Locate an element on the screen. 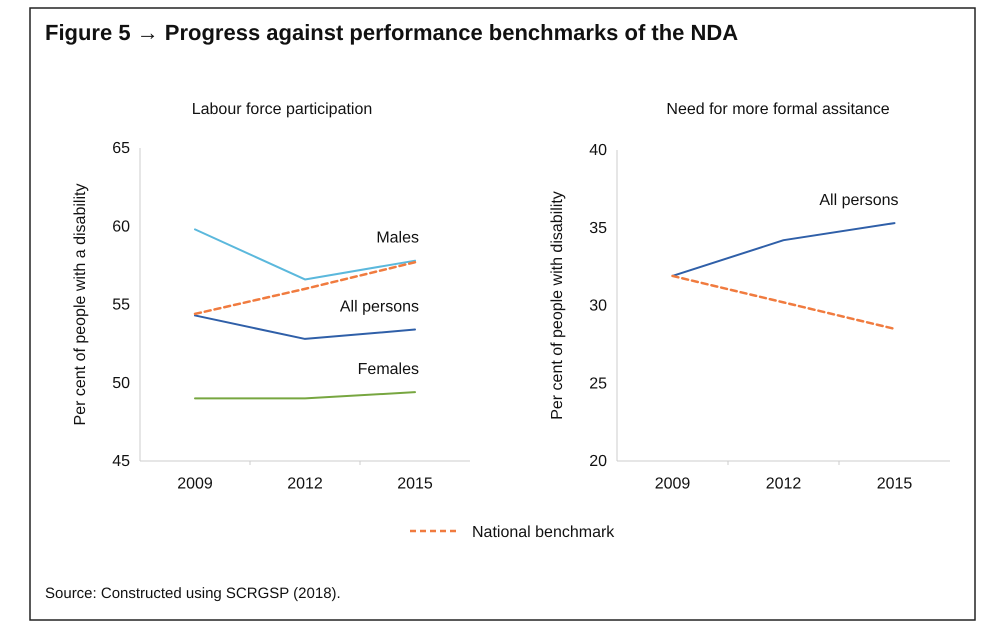  series-label: Females is located at coordinates (388, 369).